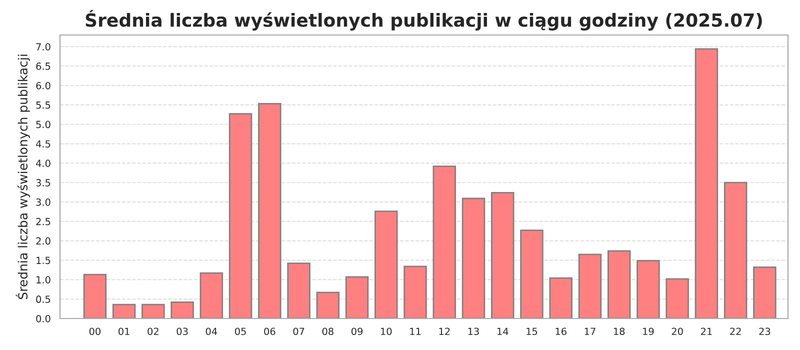  What do you see at coordinates (735, 331) in the screenshot?
I see `x-tick-label: 22` at bounding box center [735, 331].